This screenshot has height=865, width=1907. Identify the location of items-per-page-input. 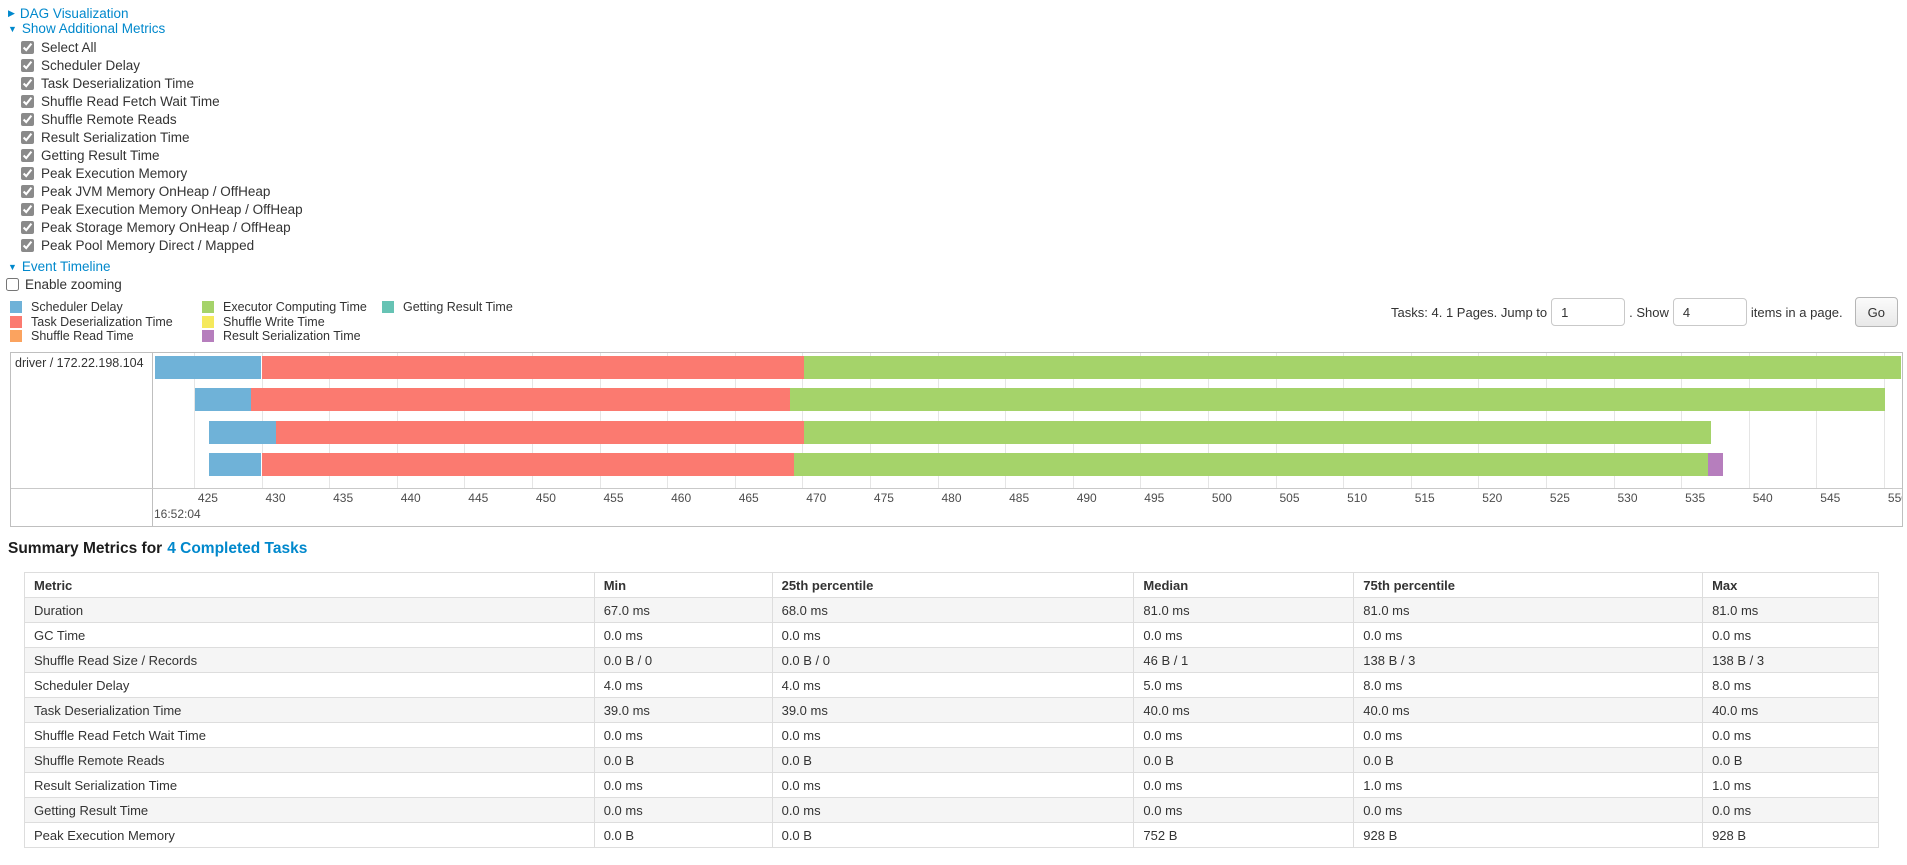
(1709, 312).